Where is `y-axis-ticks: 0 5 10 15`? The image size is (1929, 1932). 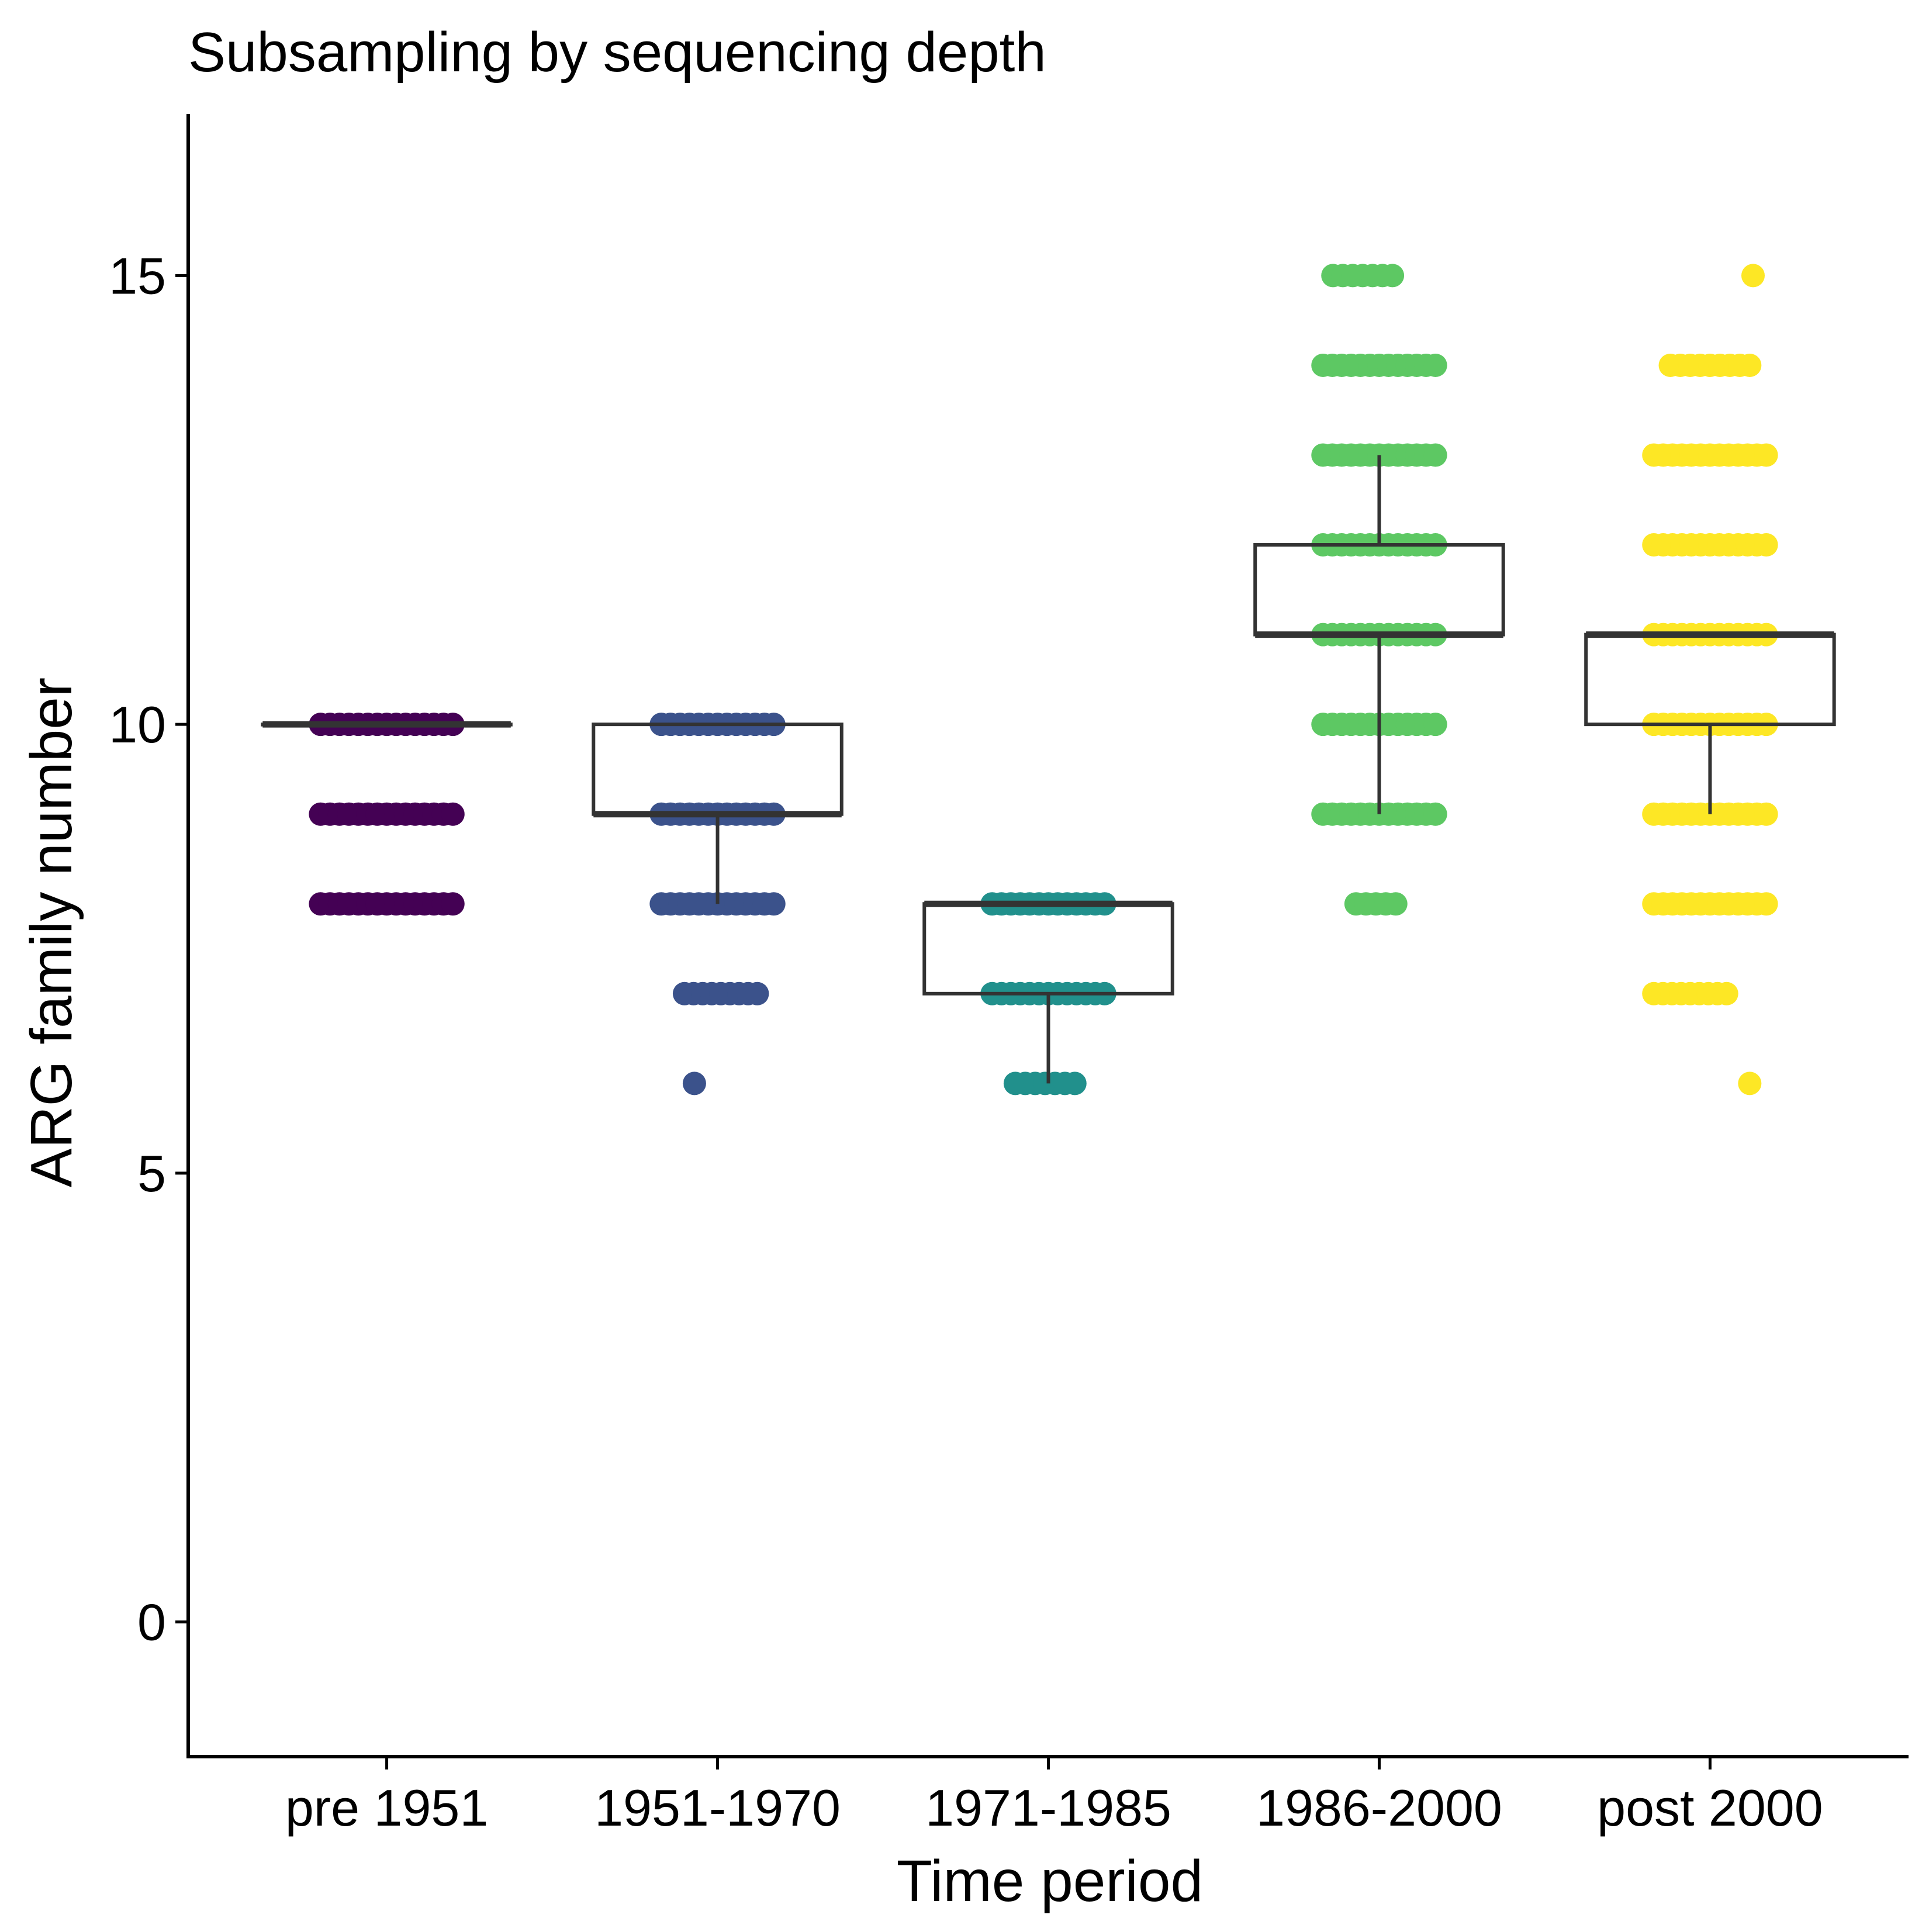 y-axis-ticks: 0 5 10 15 is located at coordinates (148, 949).